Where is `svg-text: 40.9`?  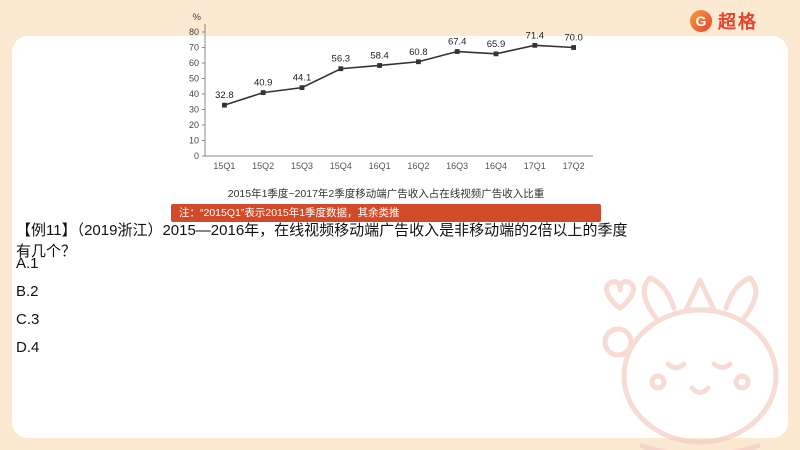
svg-text: 40.9 is located at coordinates (263, 83).